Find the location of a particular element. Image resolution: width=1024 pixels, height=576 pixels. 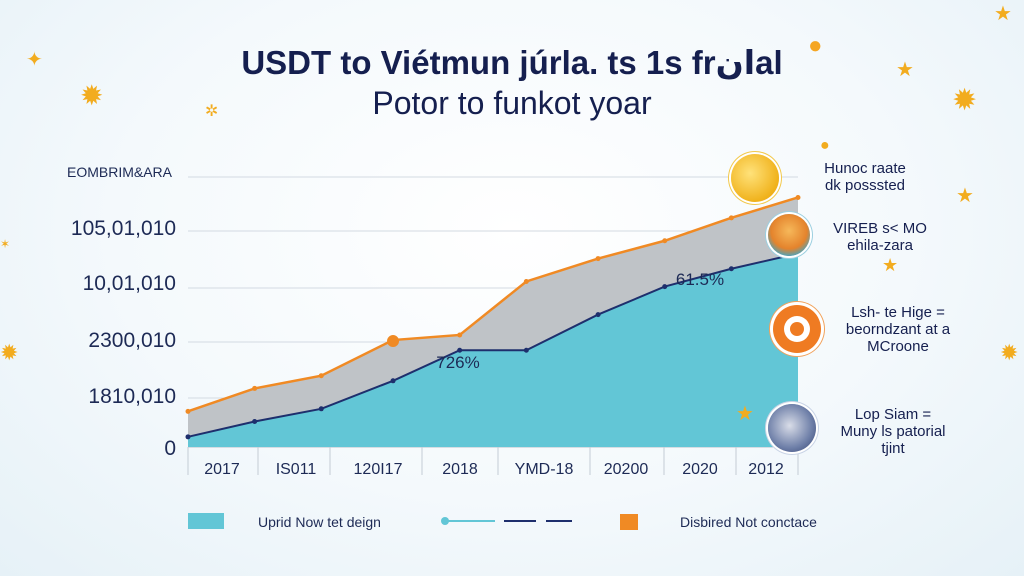

person-avatar-icon is located at coordinates (789, 235).